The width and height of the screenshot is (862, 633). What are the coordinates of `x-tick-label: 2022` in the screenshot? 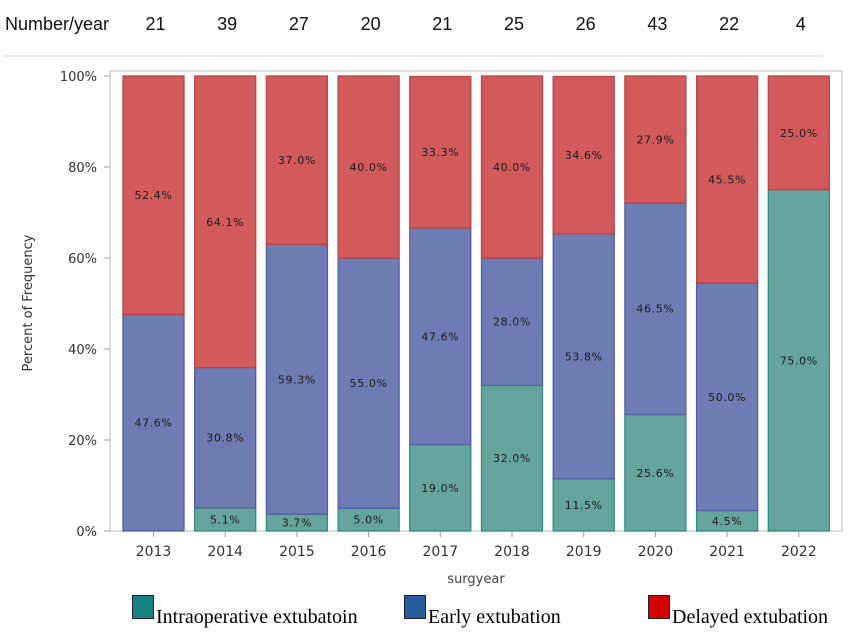 It's located at (799, 552).